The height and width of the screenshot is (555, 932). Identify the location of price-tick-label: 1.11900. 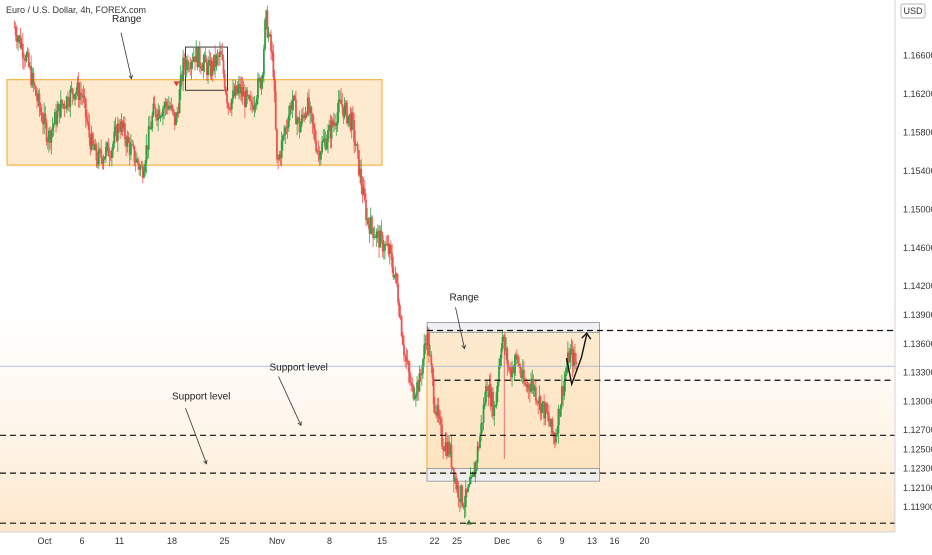
(917, 507).